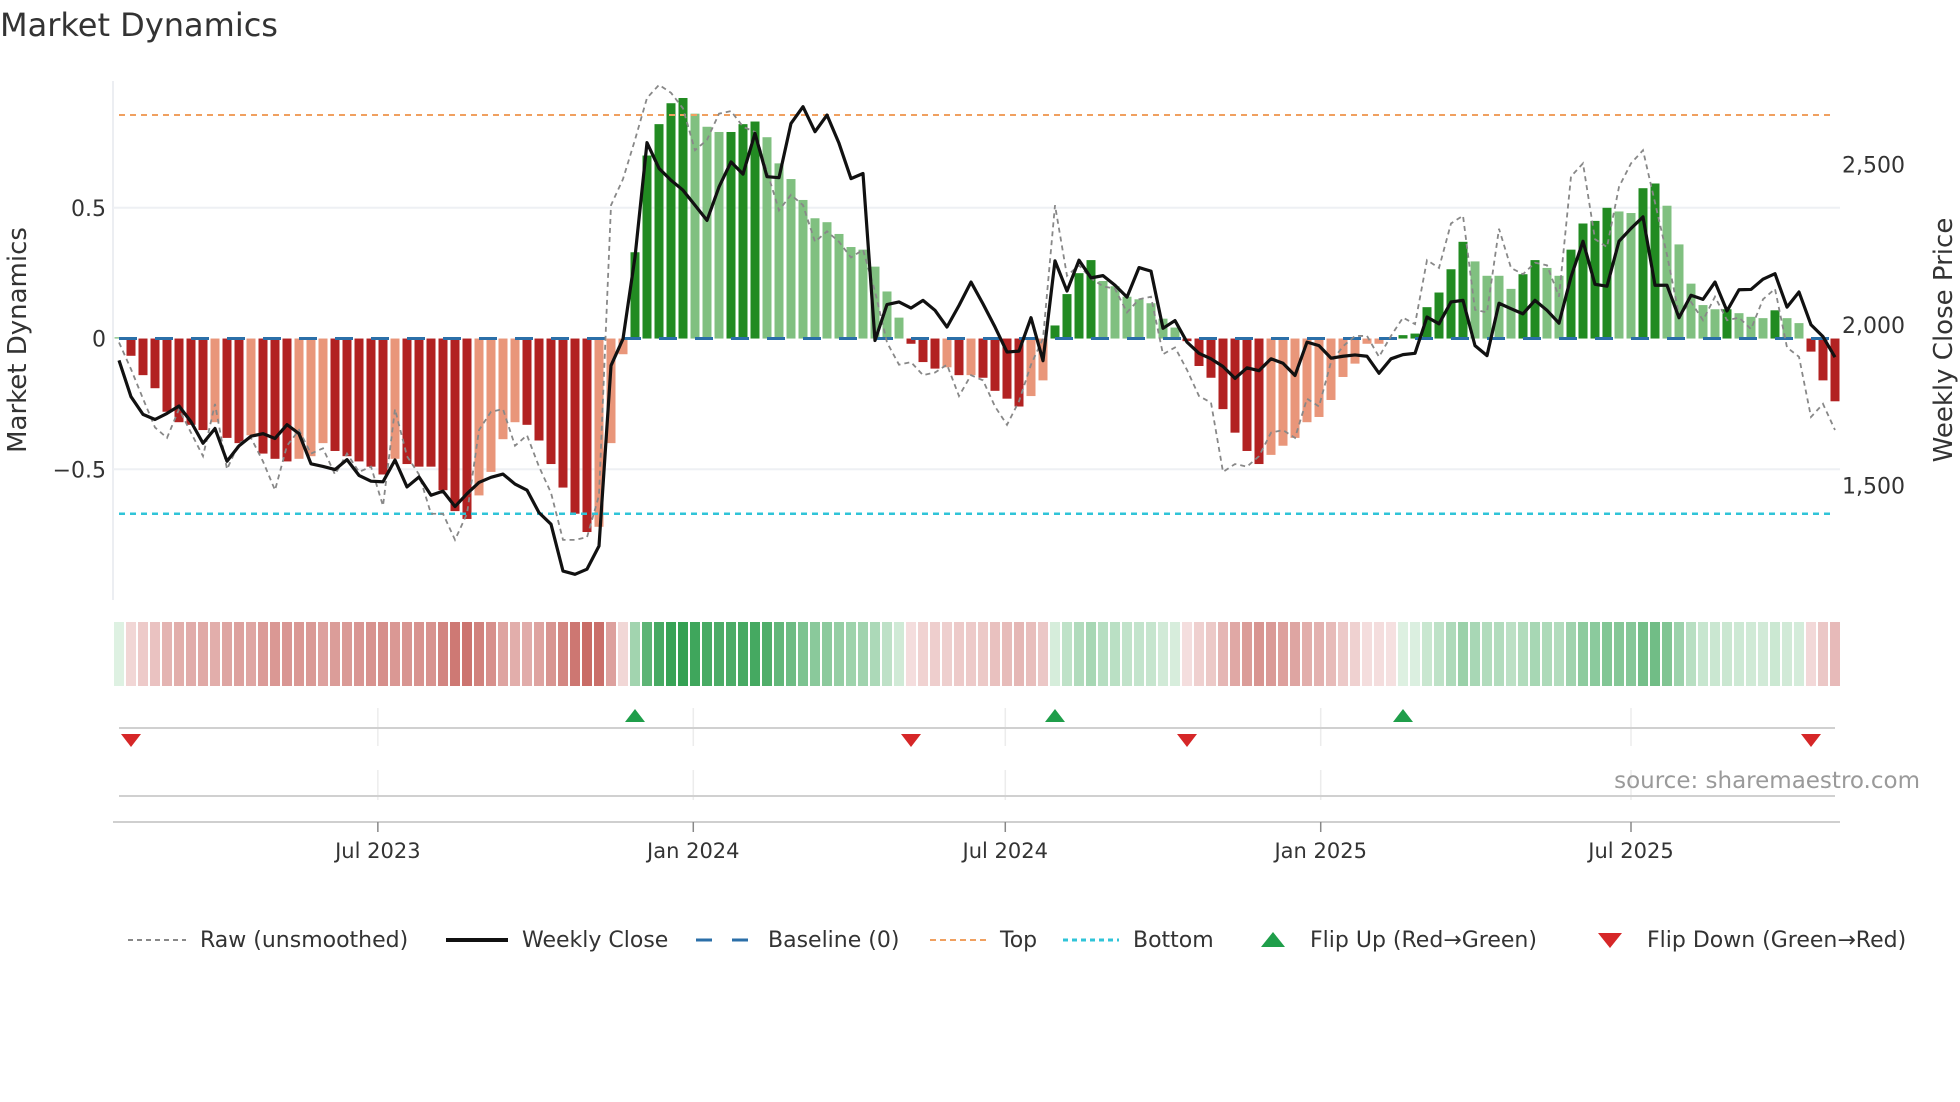 This screenshot has width=1960, height=1102. I want to click on triangle-down-icon, so click(1610, 940).